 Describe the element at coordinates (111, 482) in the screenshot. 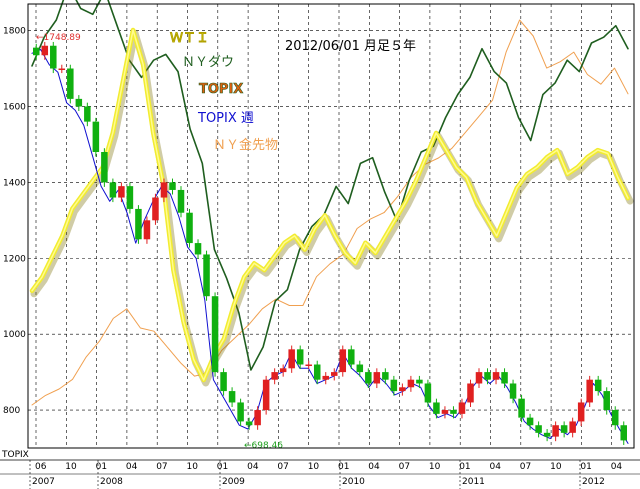

I see `x-tick-year: 2008` at that location.